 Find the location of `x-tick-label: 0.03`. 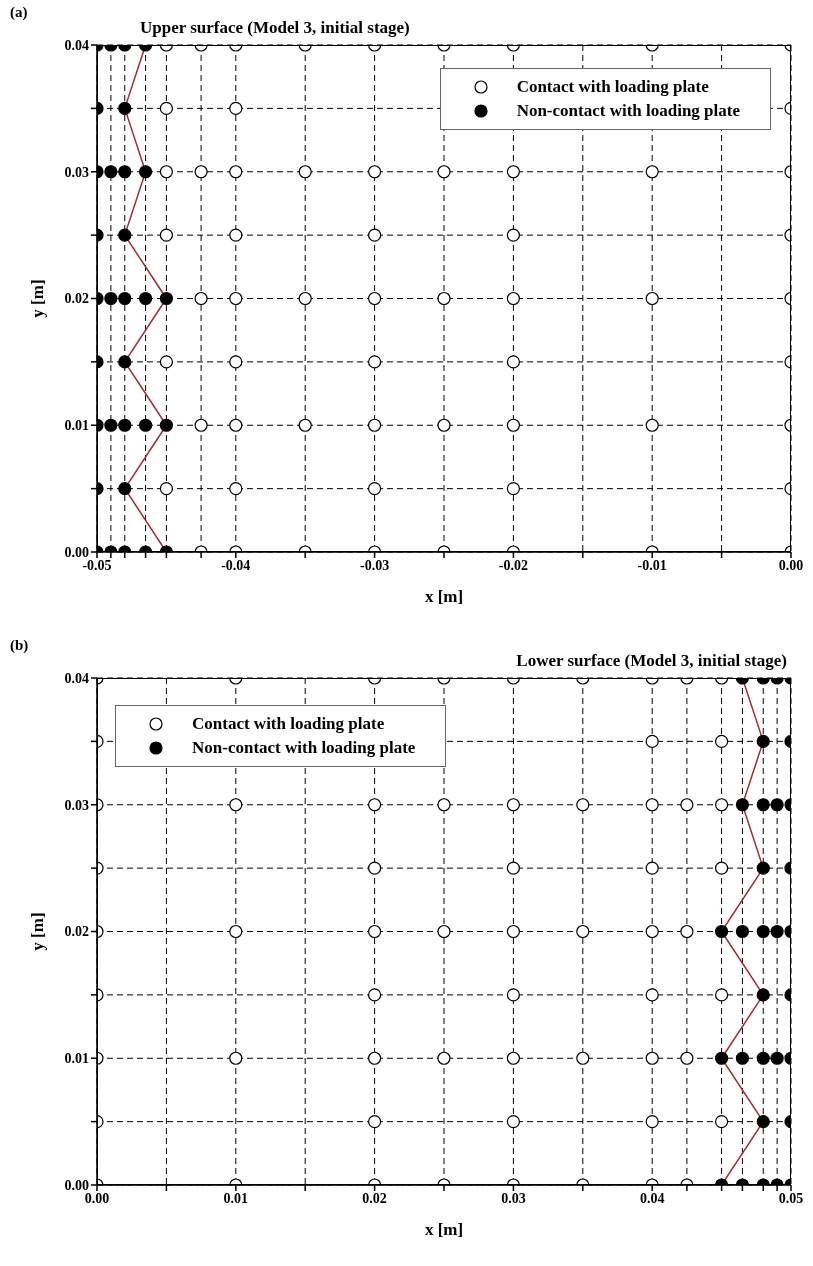

x-tick-label: 0.03 is located at coordinates (513, 1198).